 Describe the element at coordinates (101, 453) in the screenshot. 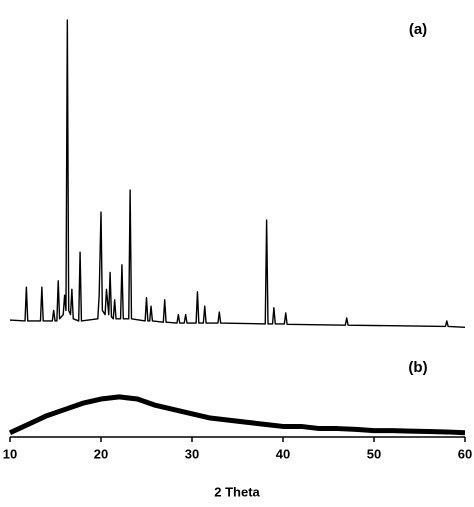

I see `x-tick-label: 20` at that location.